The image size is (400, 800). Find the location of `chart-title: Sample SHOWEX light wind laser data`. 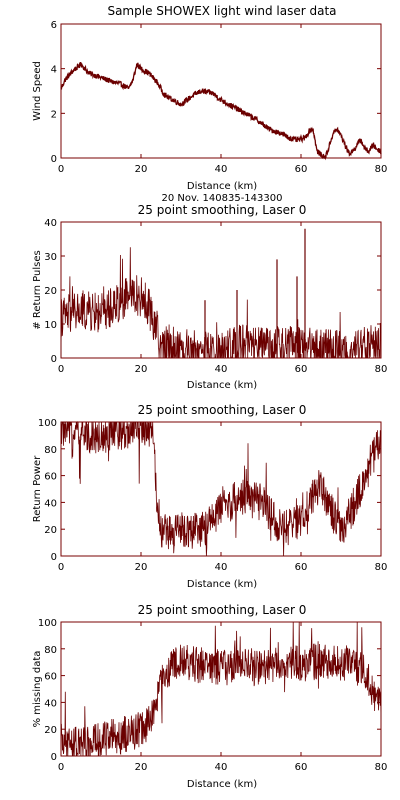

chart-title: Sample SHOWEX light wind laser data is located at coordinates (221, 11).